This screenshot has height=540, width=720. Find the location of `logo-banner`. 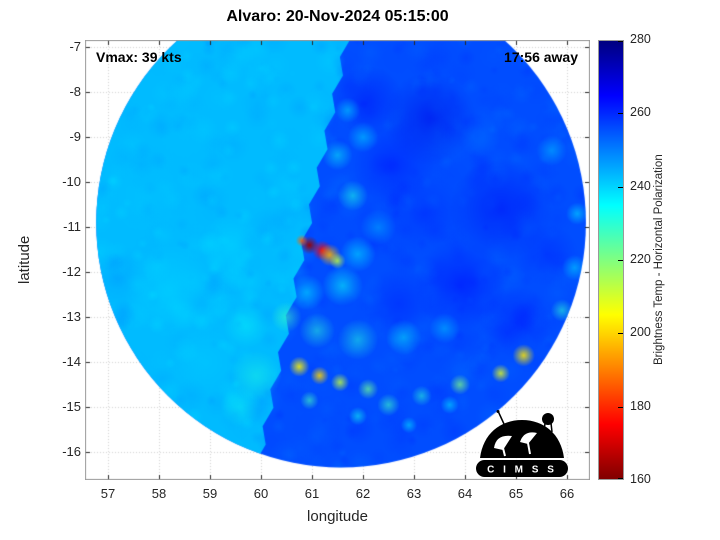

logo-banner is located at coordinates (522, 468).